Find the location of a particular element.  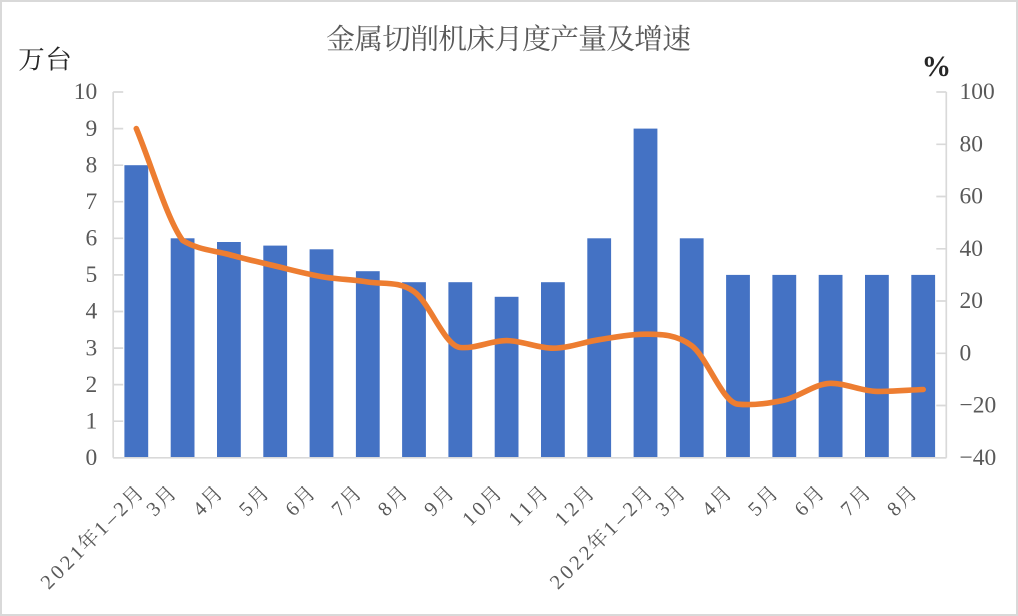

svg-text: 80 is located at coordinates (972, 145).